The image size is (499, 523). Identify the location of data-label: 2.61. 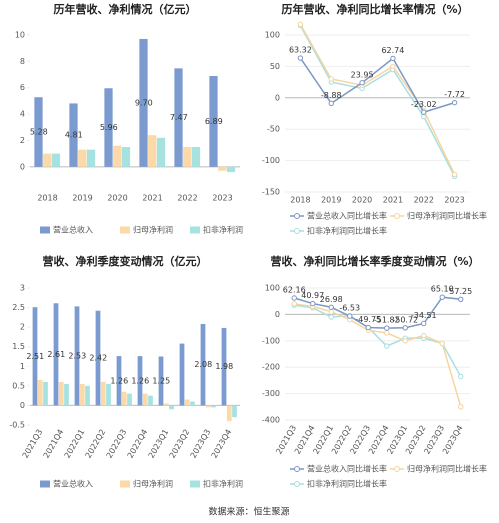
(56, 354).